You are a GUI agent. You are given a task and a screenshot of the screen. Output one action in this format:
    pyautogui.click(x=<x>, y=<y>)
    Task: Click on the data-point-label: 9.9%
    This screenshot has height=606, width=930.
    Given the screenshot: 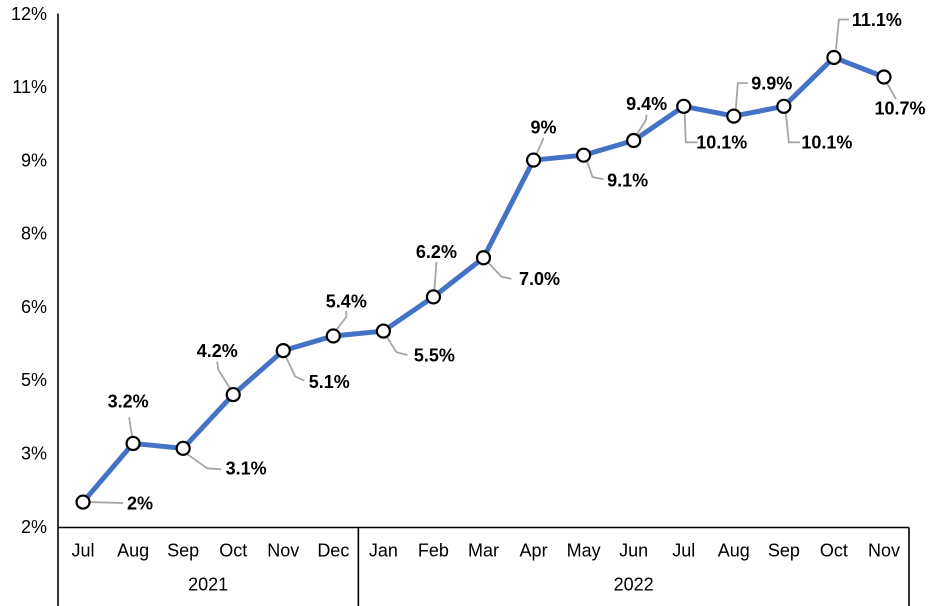 What is the action you would take?
    pyautogui.click(x=771, y=83)
    